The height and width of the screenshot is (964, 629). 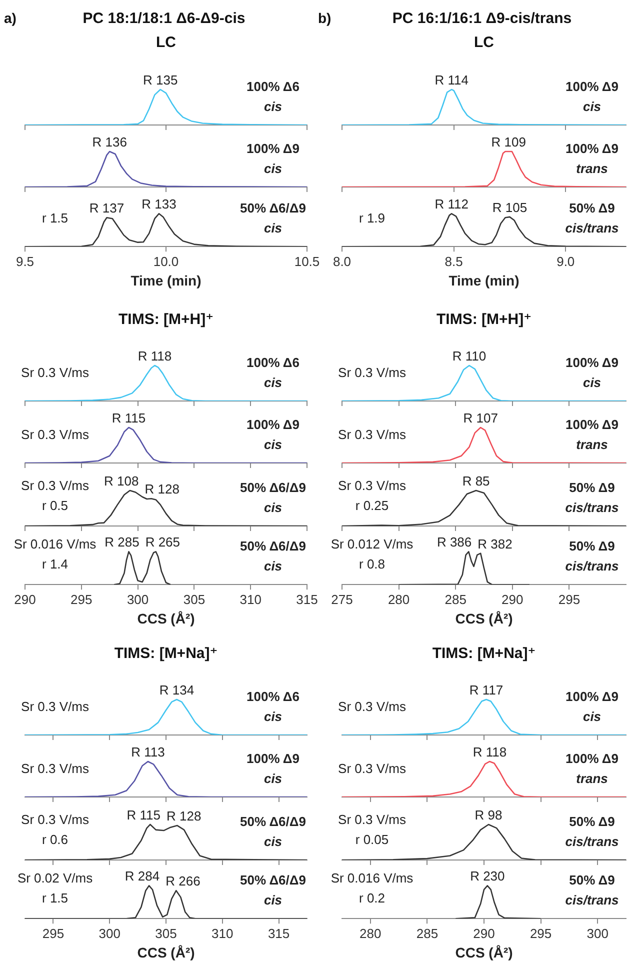 I want to click on annotation: r 1.9, so click(x=372, y=218).